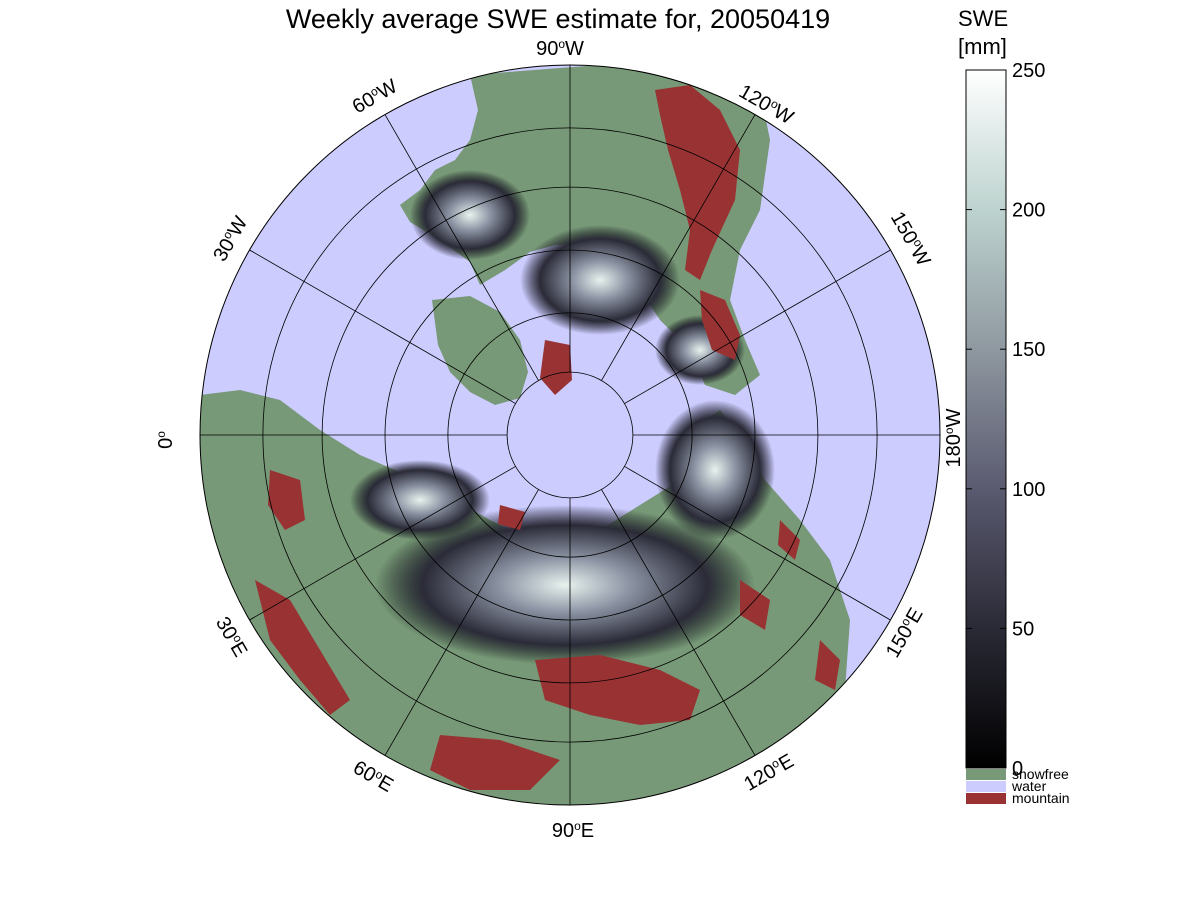 Image resolution: width=1201 pixels, height=901 pixels. Describe the element at coordinates (1040, 774) in the screenshot. I see `legend-label-snowfree: snowfree` at that location.